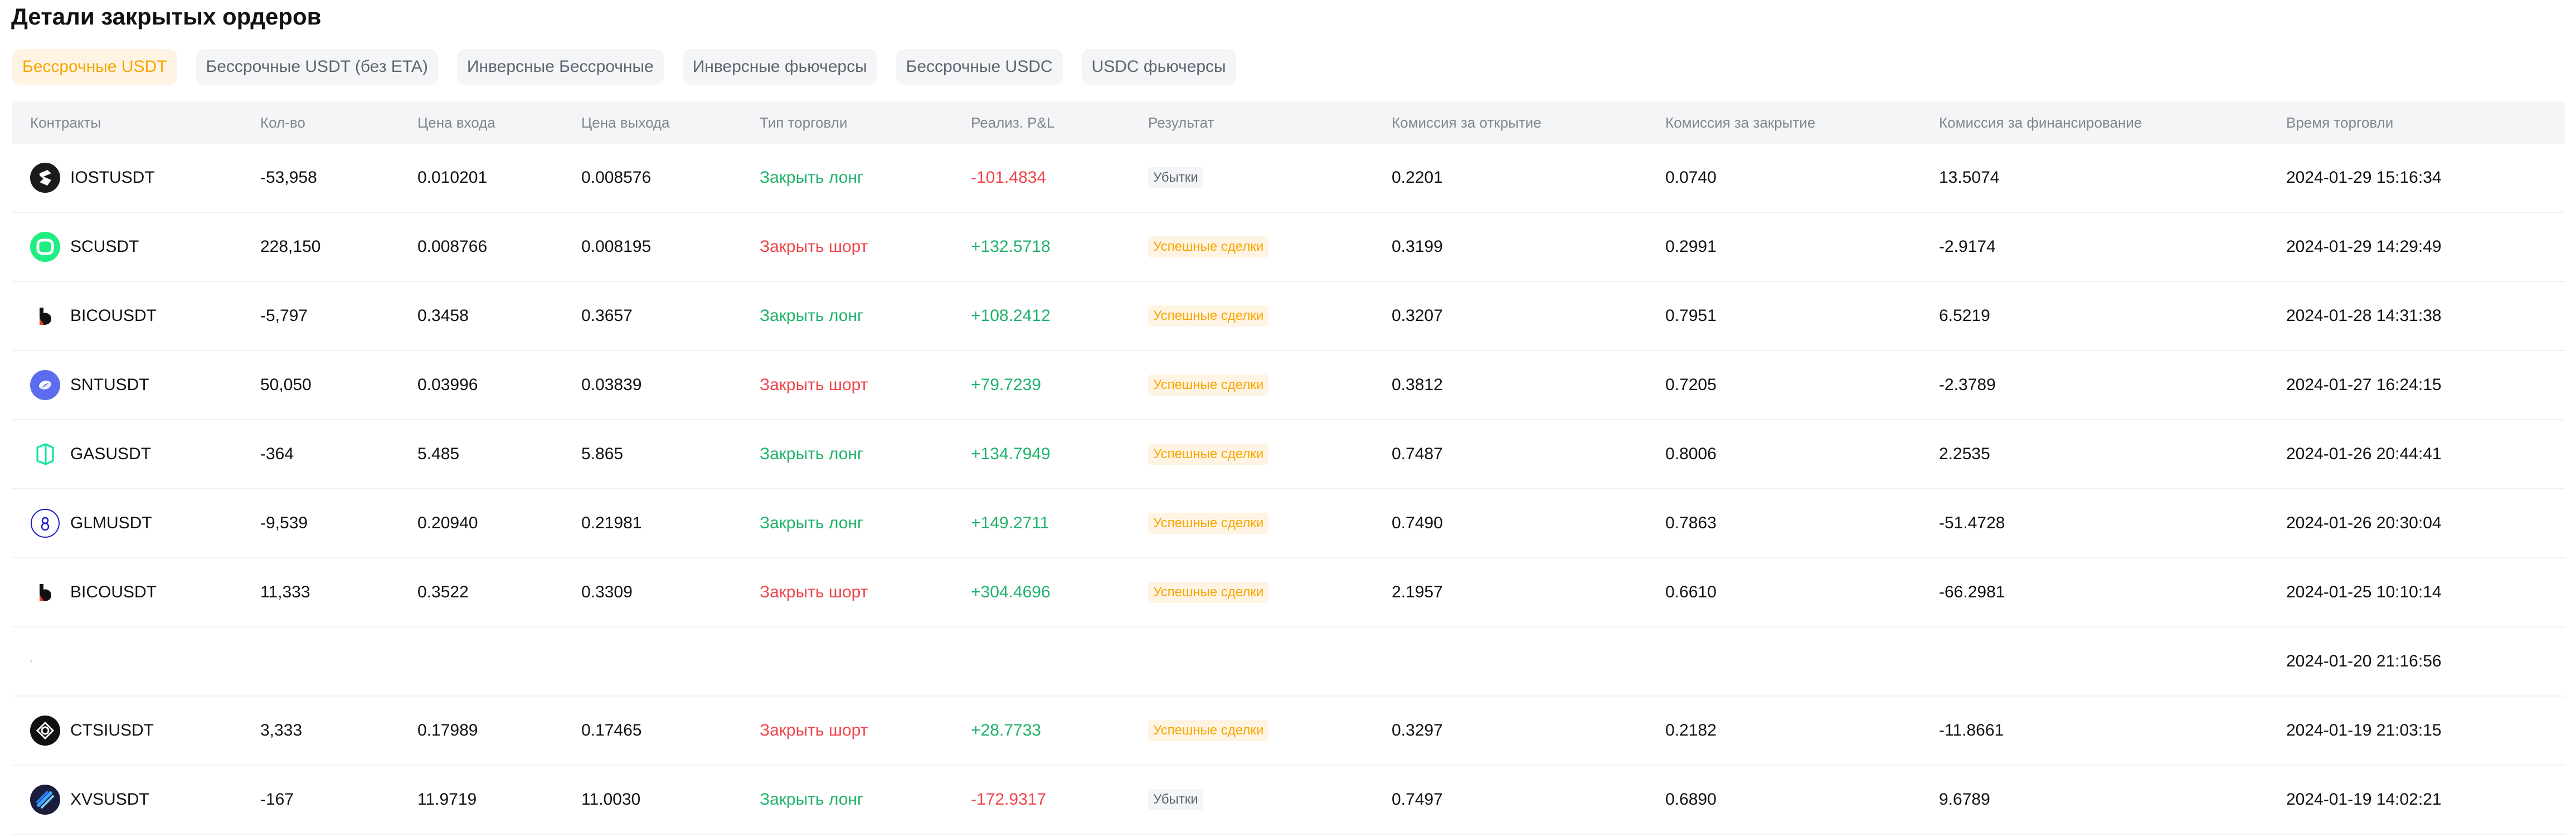 Image resolution: width=2576 pixels, height=837 pixels. Describe the element at coordinates (1417, 246) in the screenshot. I see `open-fee-cell: 0.3199` at that location.